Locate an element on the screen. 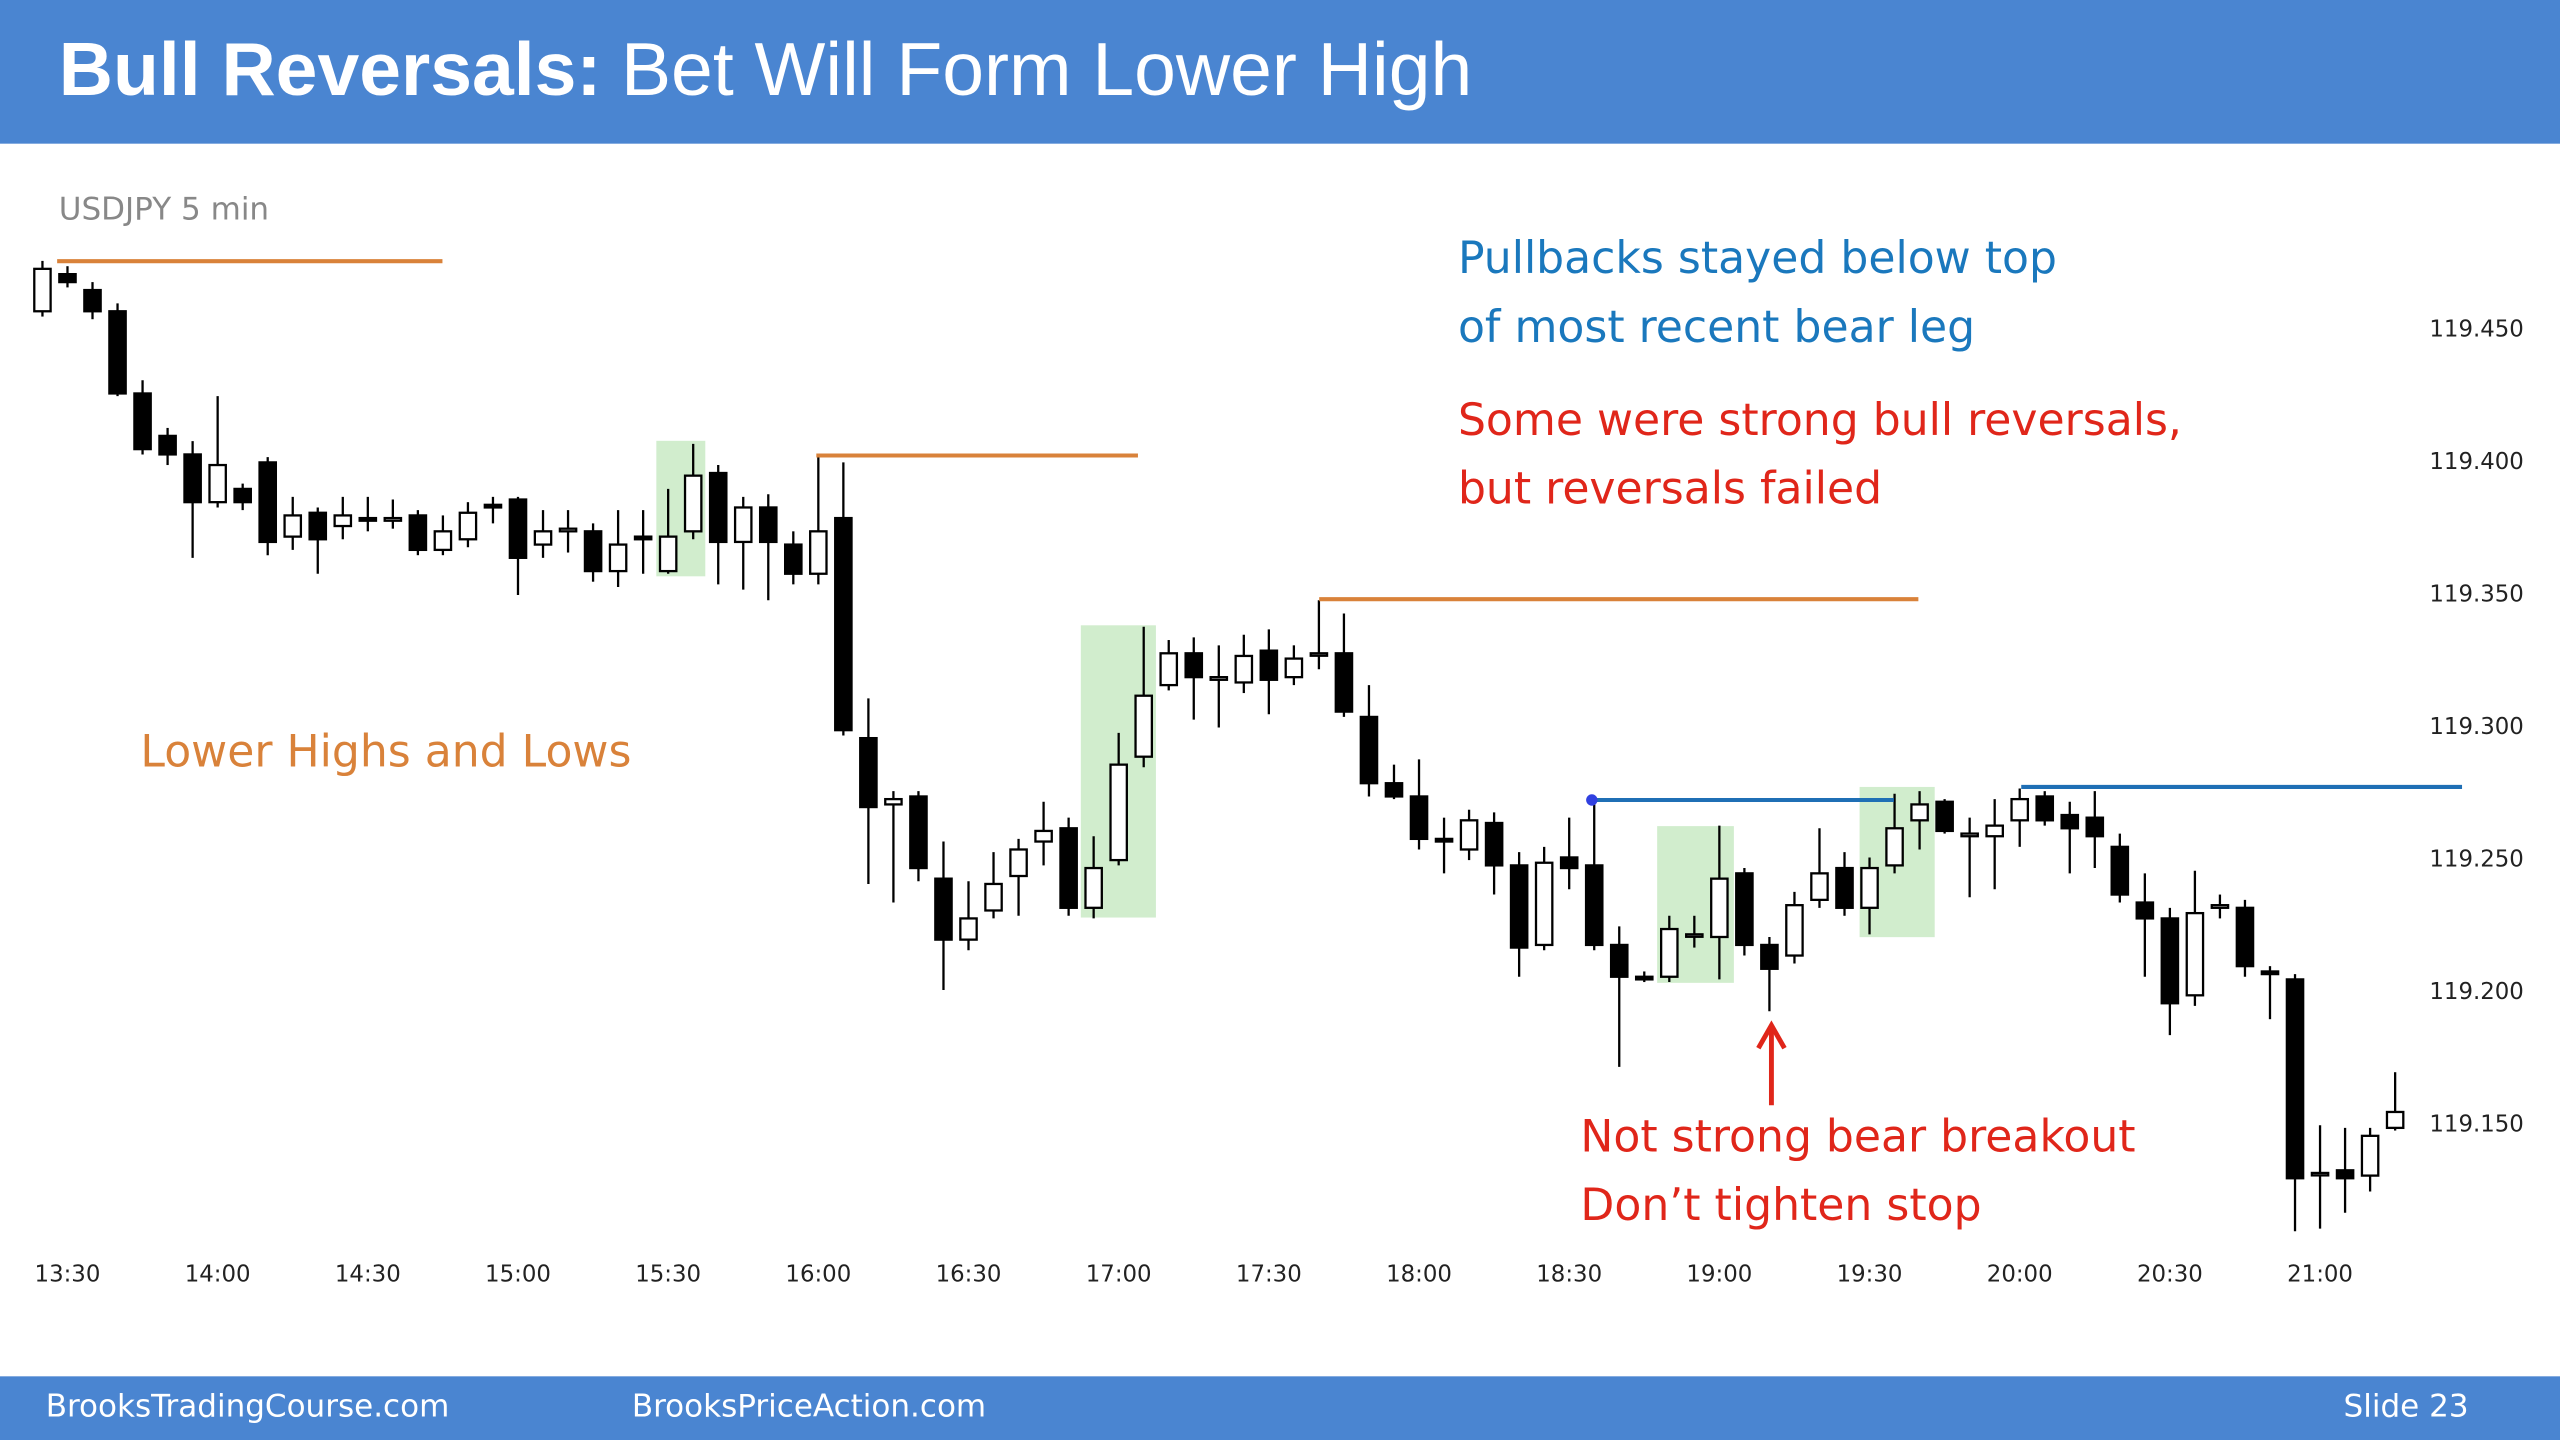 The width and height of the screenshot is (2560, 1440). footer-right: Slide 23 is located at coordinates (2406, 1406).